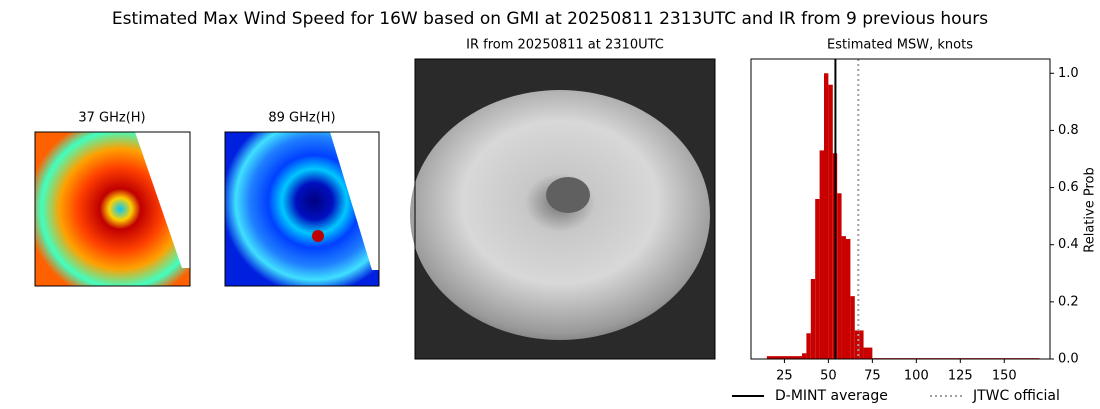 This screenshot has width=1100, height=409. Describe the element at coordinates (1004, 376) in the screenshot. I see `x-tick-label: 150` at that location.